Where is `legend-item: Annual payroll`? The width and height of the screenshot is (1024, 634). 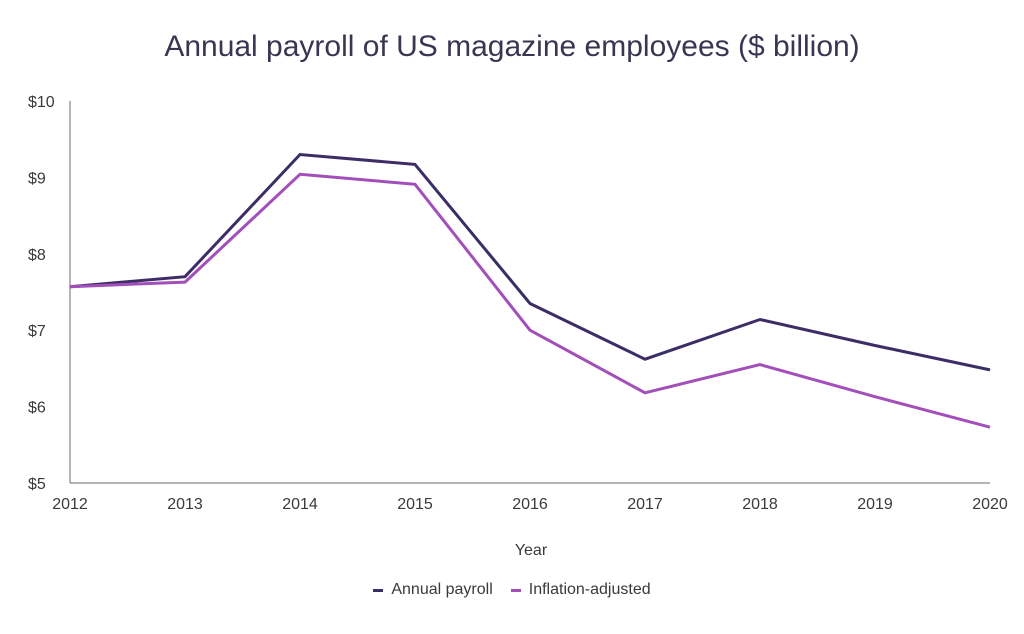
legend-item: Annual payroll is located at coordinates (433, 590).